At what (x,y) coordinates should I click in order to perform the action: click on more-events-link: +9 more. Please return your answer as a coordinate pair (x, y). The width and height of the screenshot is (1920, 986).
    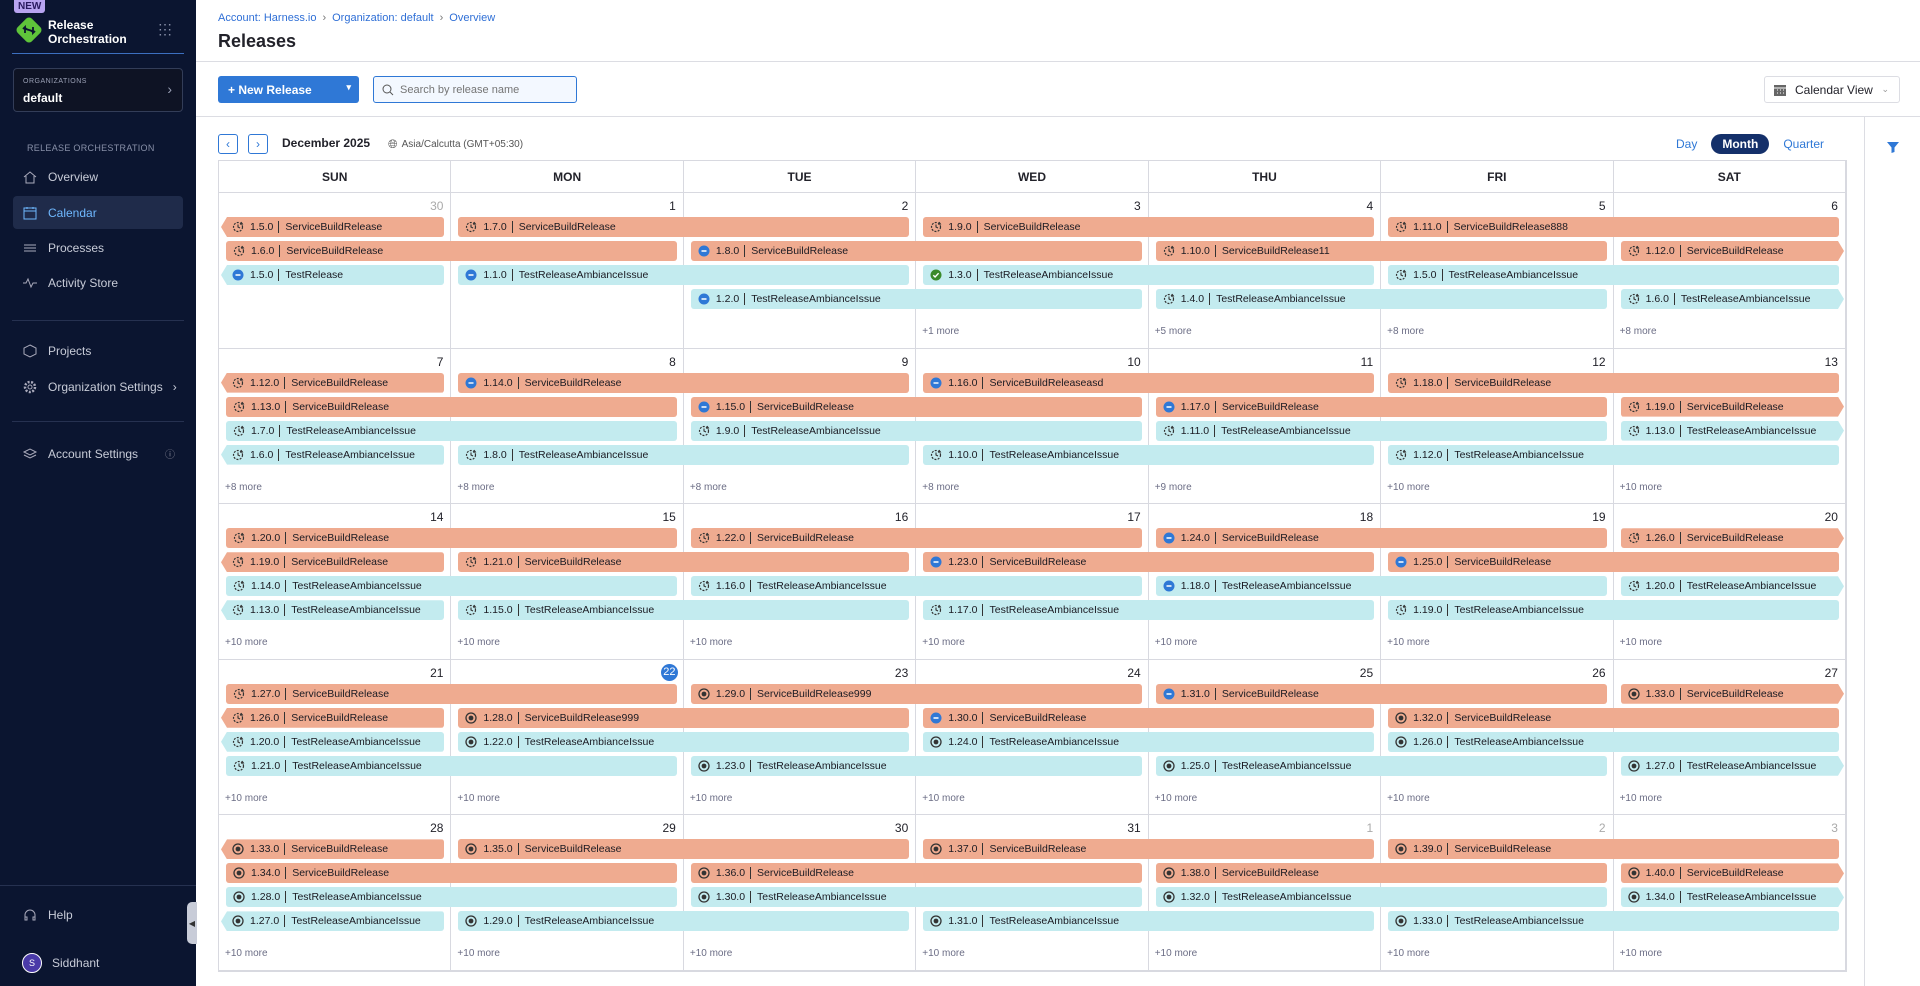
    Looking at the image, I should click on (1173, 487).